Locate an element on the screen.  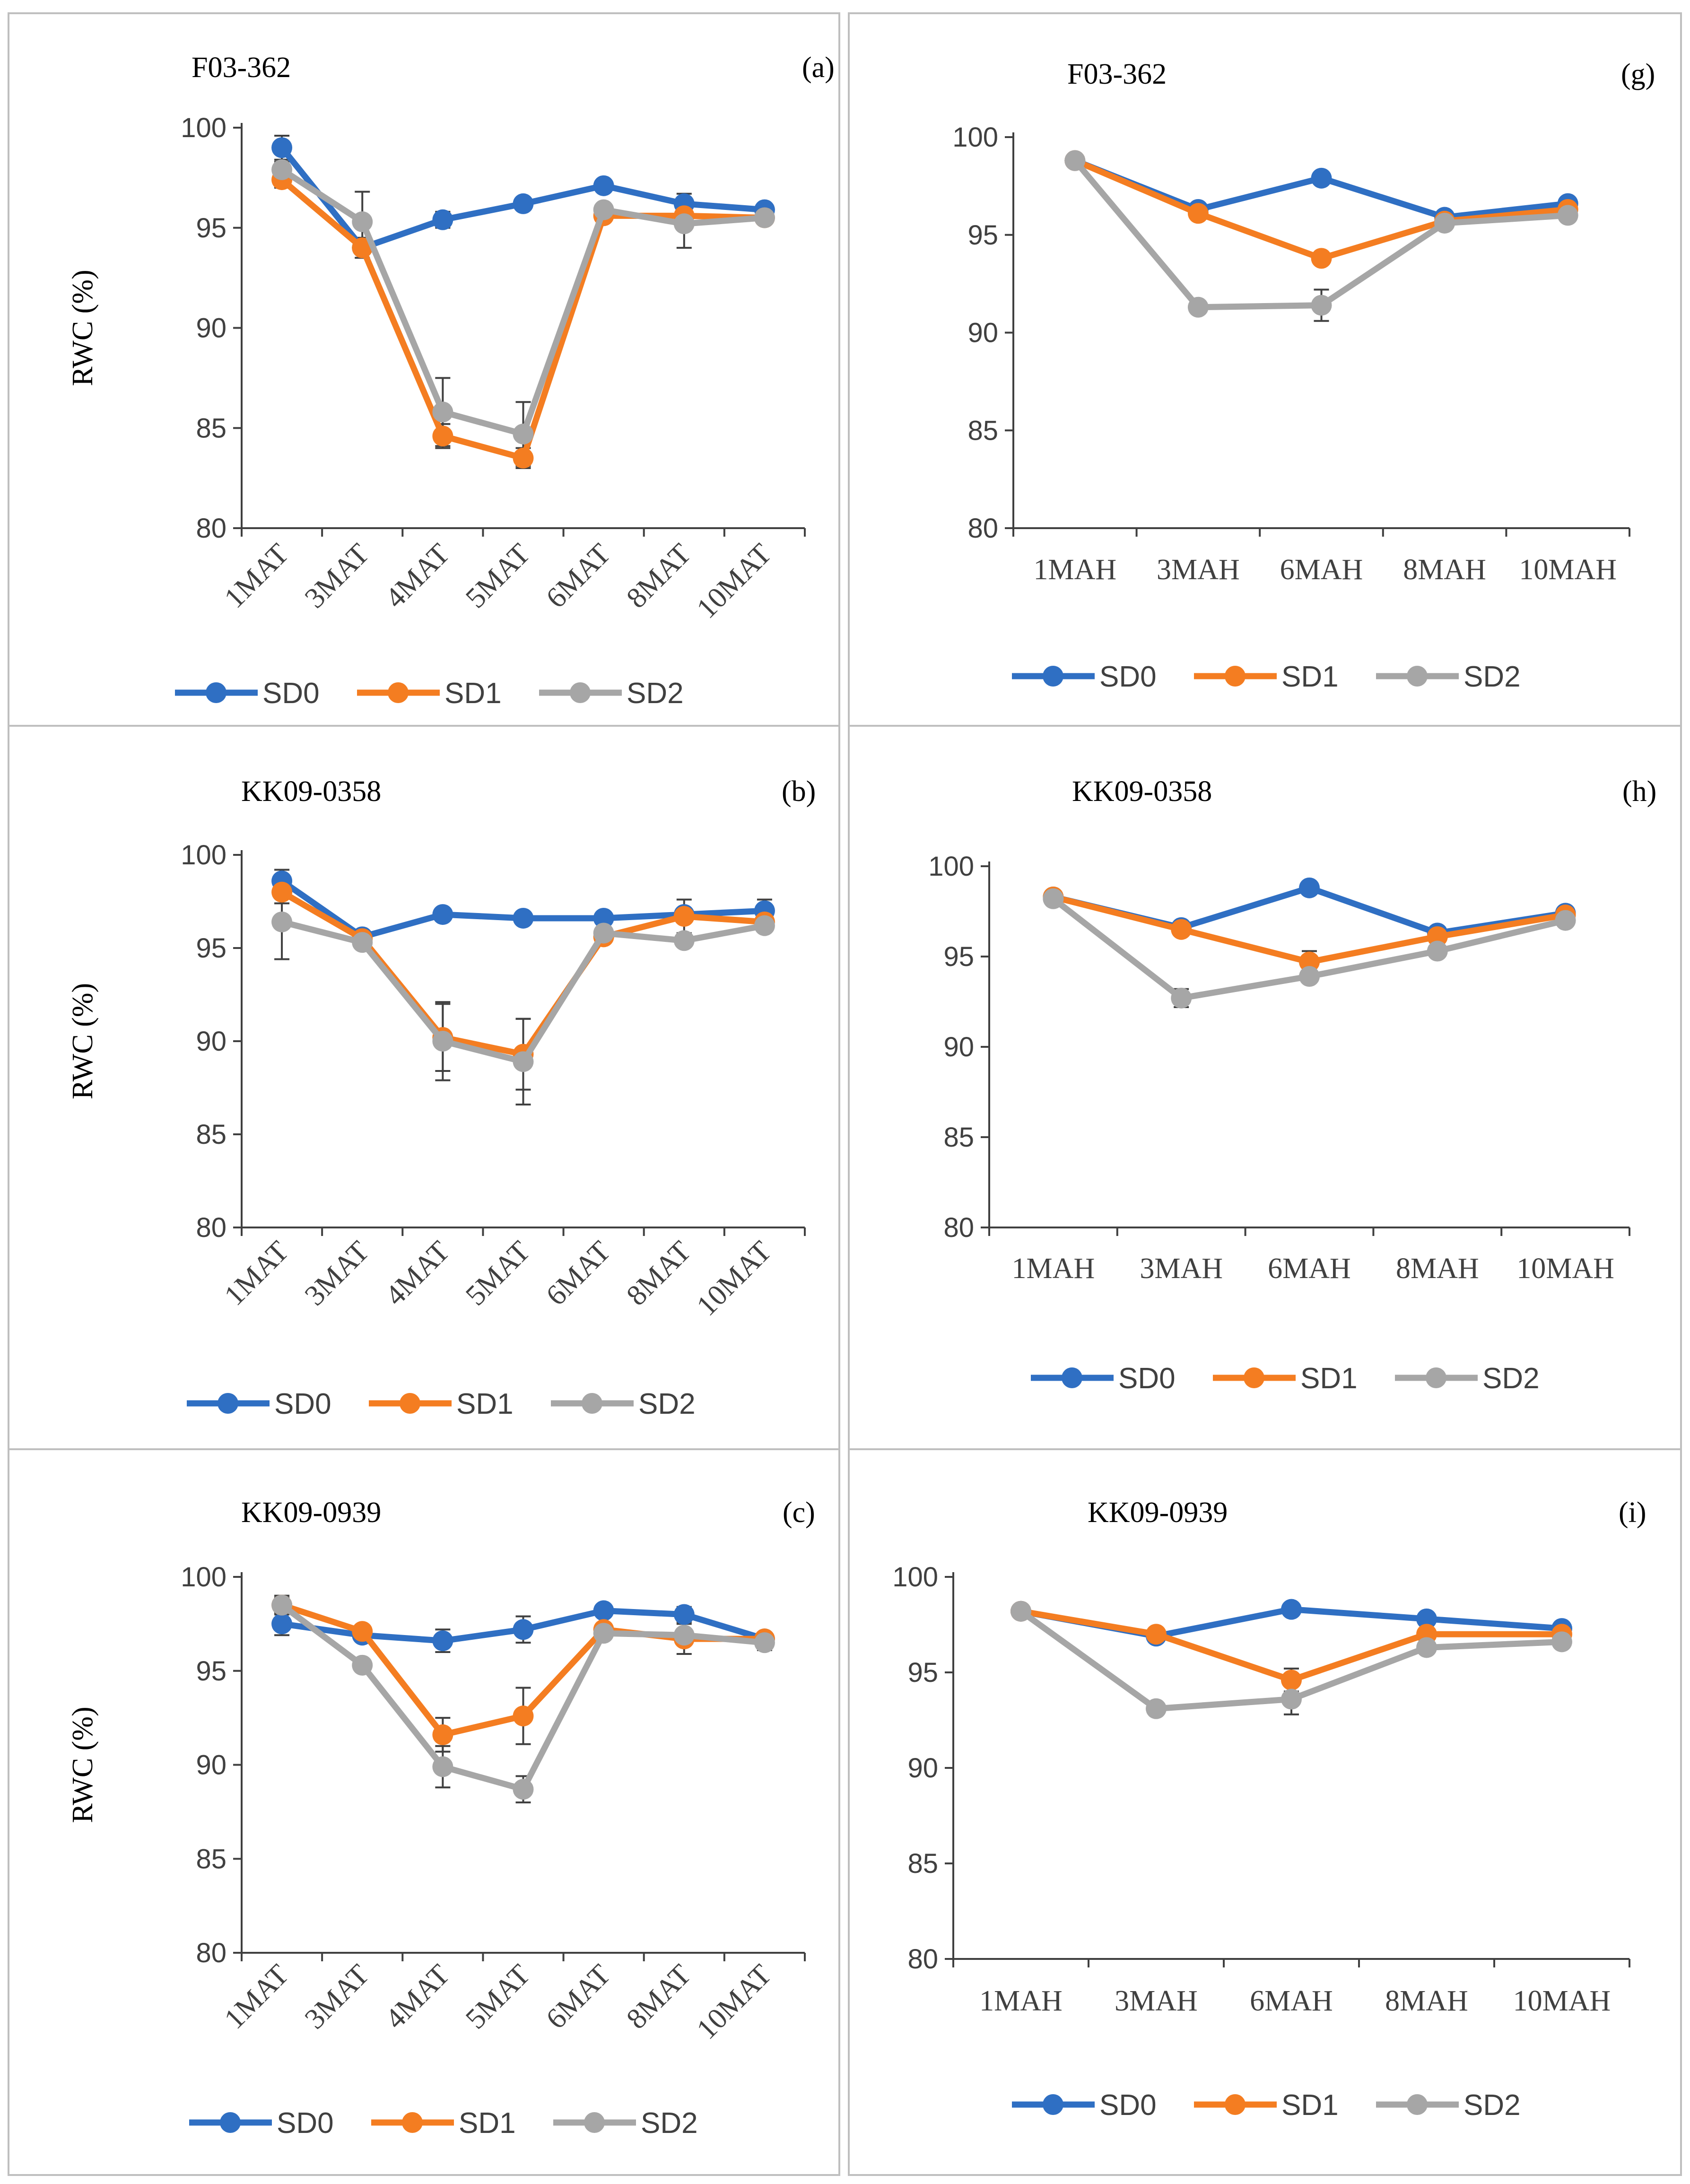
y-tick-label: 100 is located at coordinates (951, 867).